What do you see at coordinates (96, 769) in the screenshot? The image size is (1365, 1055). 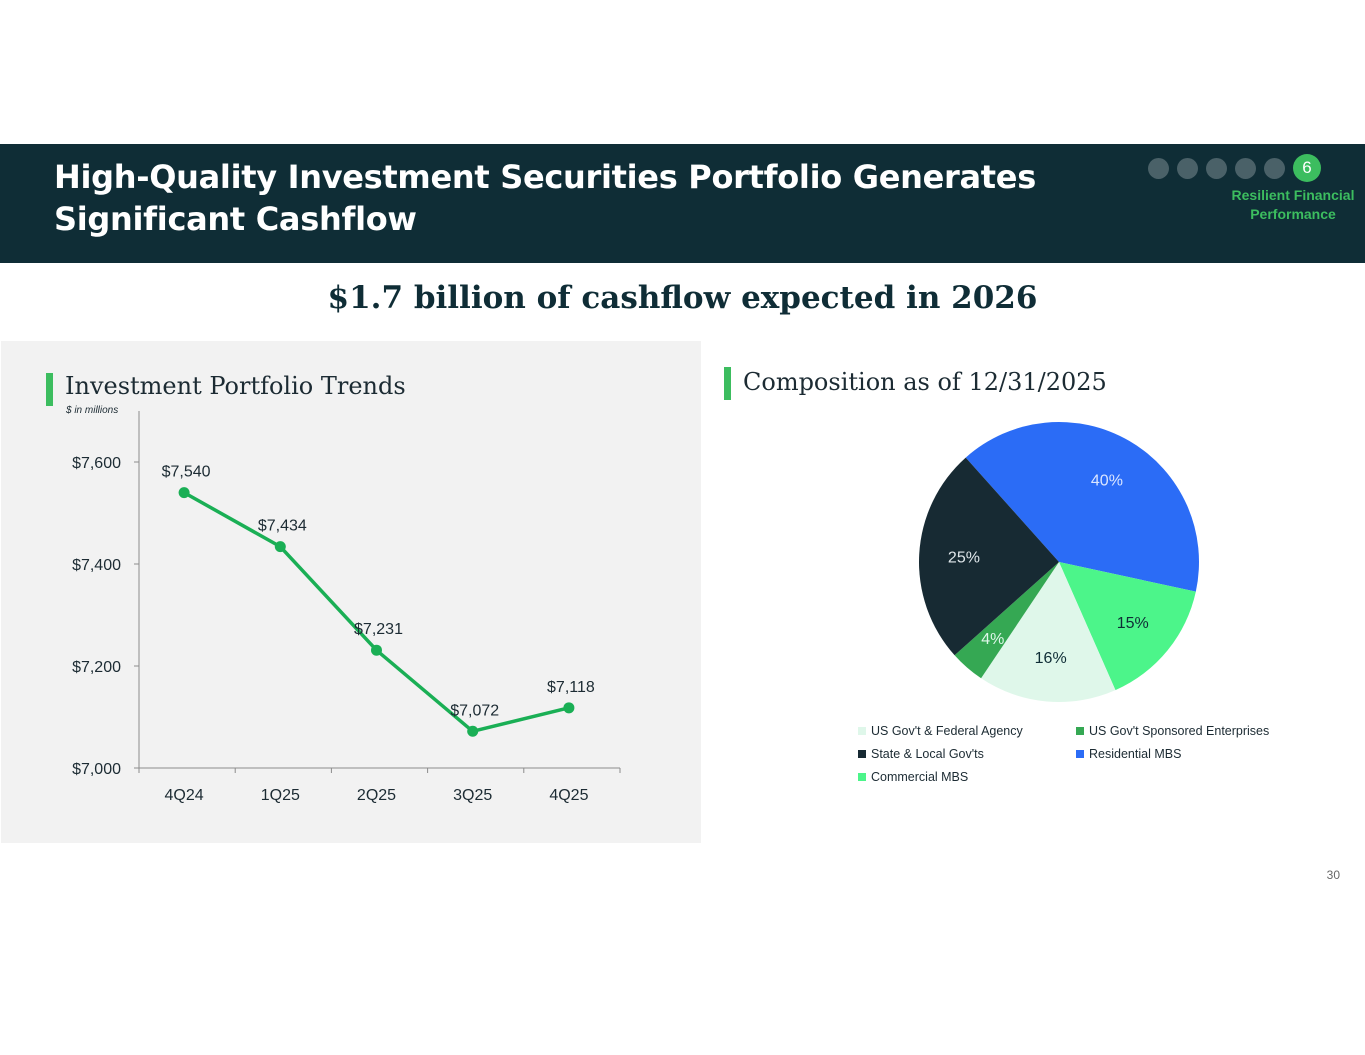 I see `y-tick-label: $7,000` at bounding box center [96, 769].